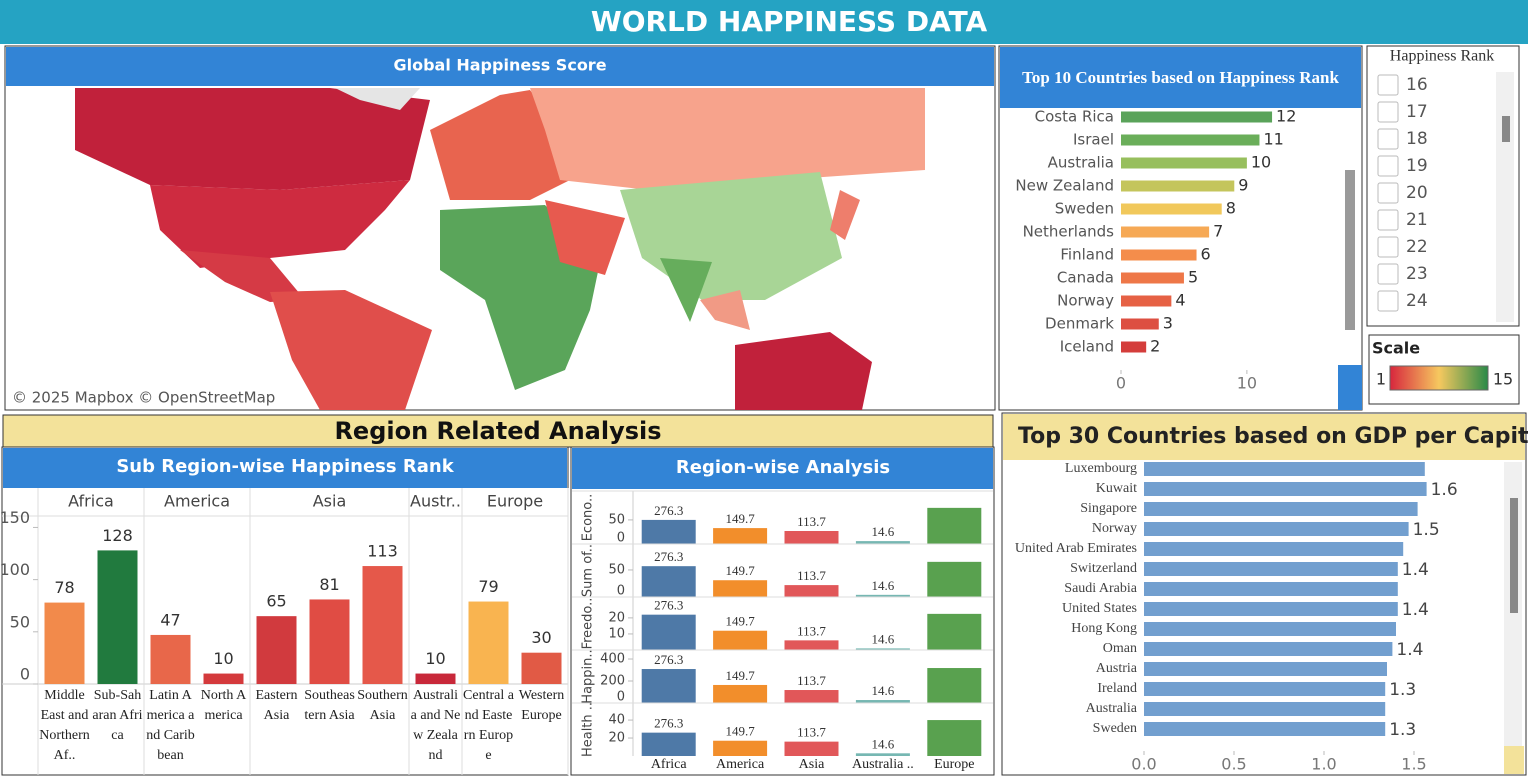 The width and height of the screenshot is (1528, 778). I want to click on x-tick-label: Australia and New Zealand, so click(435, 725).